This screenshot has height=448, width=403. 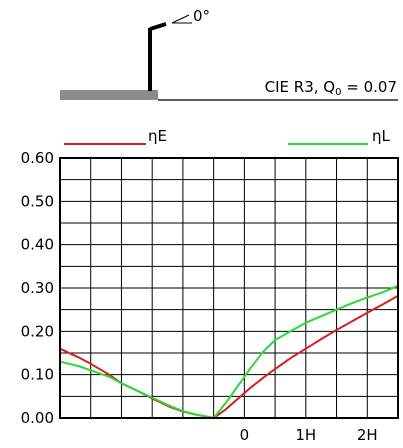 I want to click on legend-label-eta-e: ηE, so click(x=157, y=136).